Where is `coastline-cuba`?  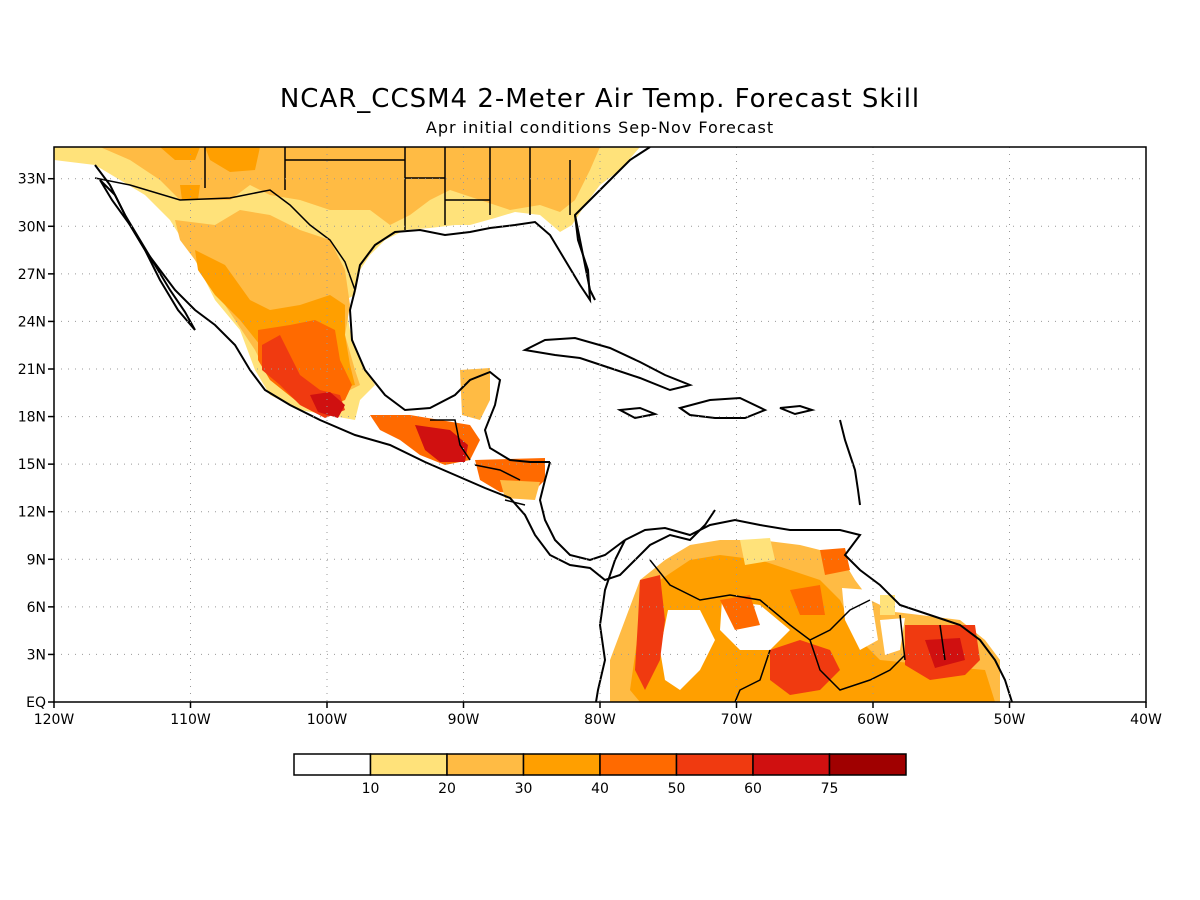
coastline-cuba is located at coordinates (607, 364).